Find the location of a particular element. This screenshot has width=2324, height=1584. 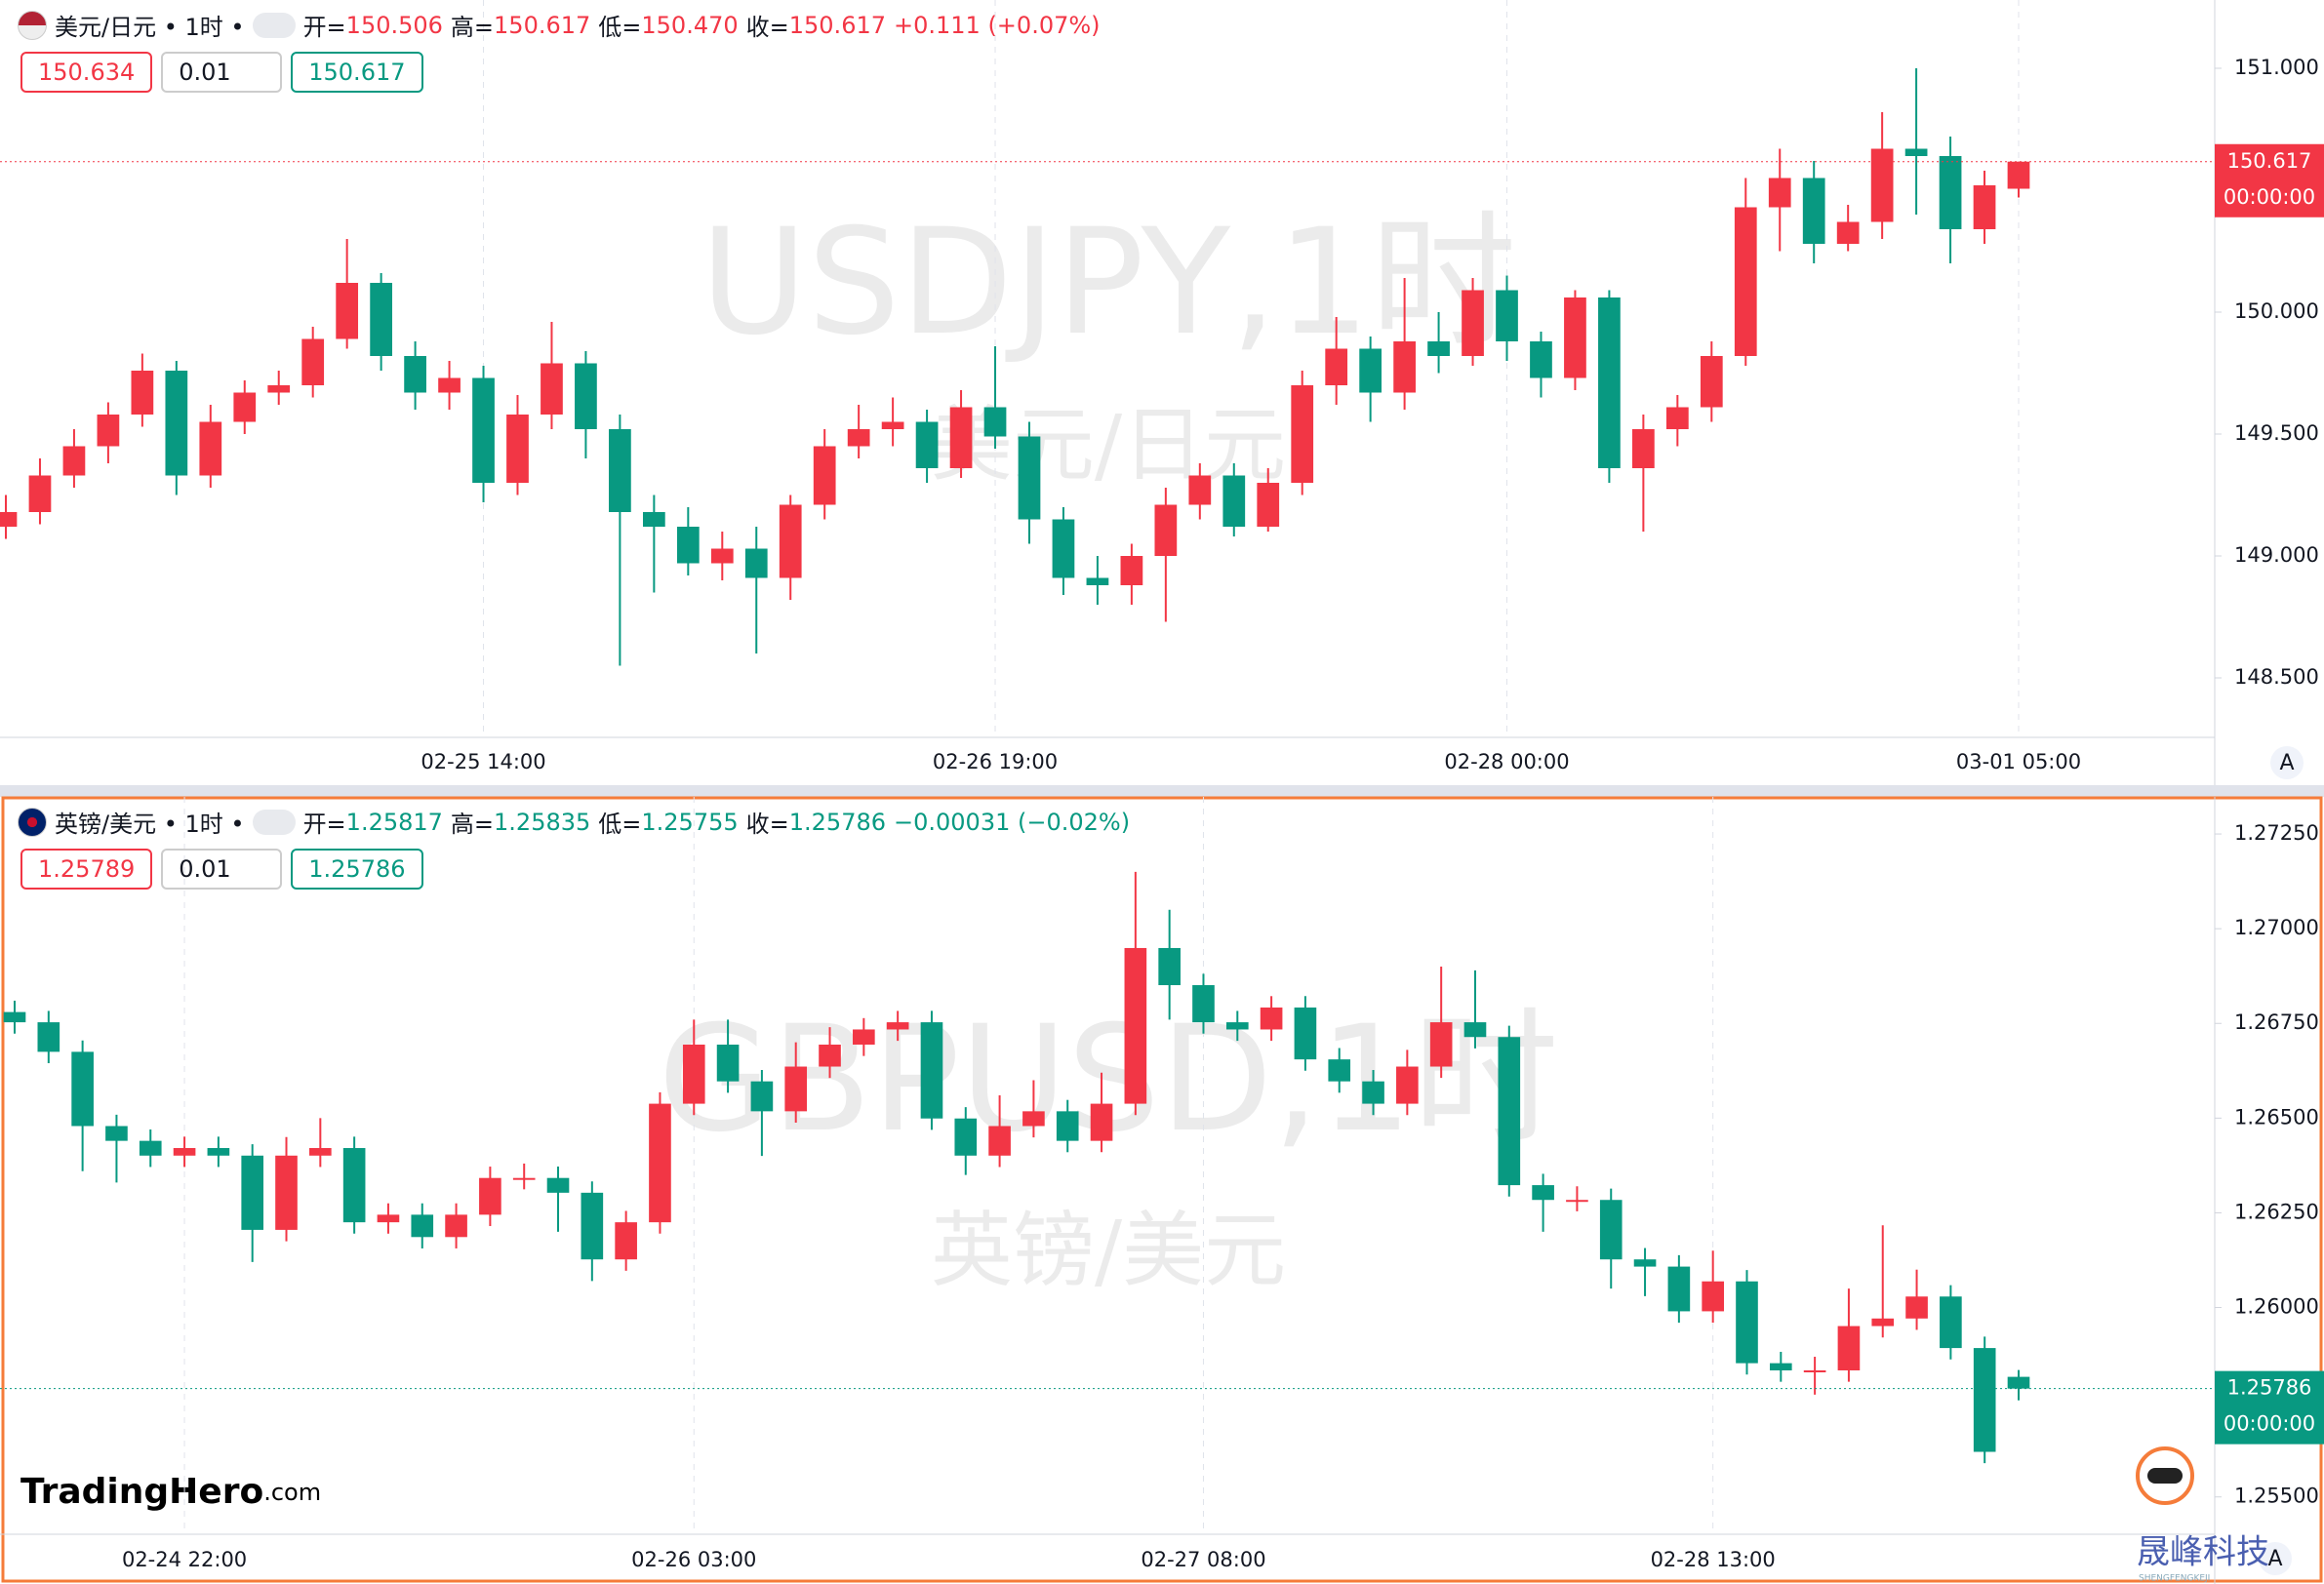

panel-separator is located at coordinates (1162, 791).